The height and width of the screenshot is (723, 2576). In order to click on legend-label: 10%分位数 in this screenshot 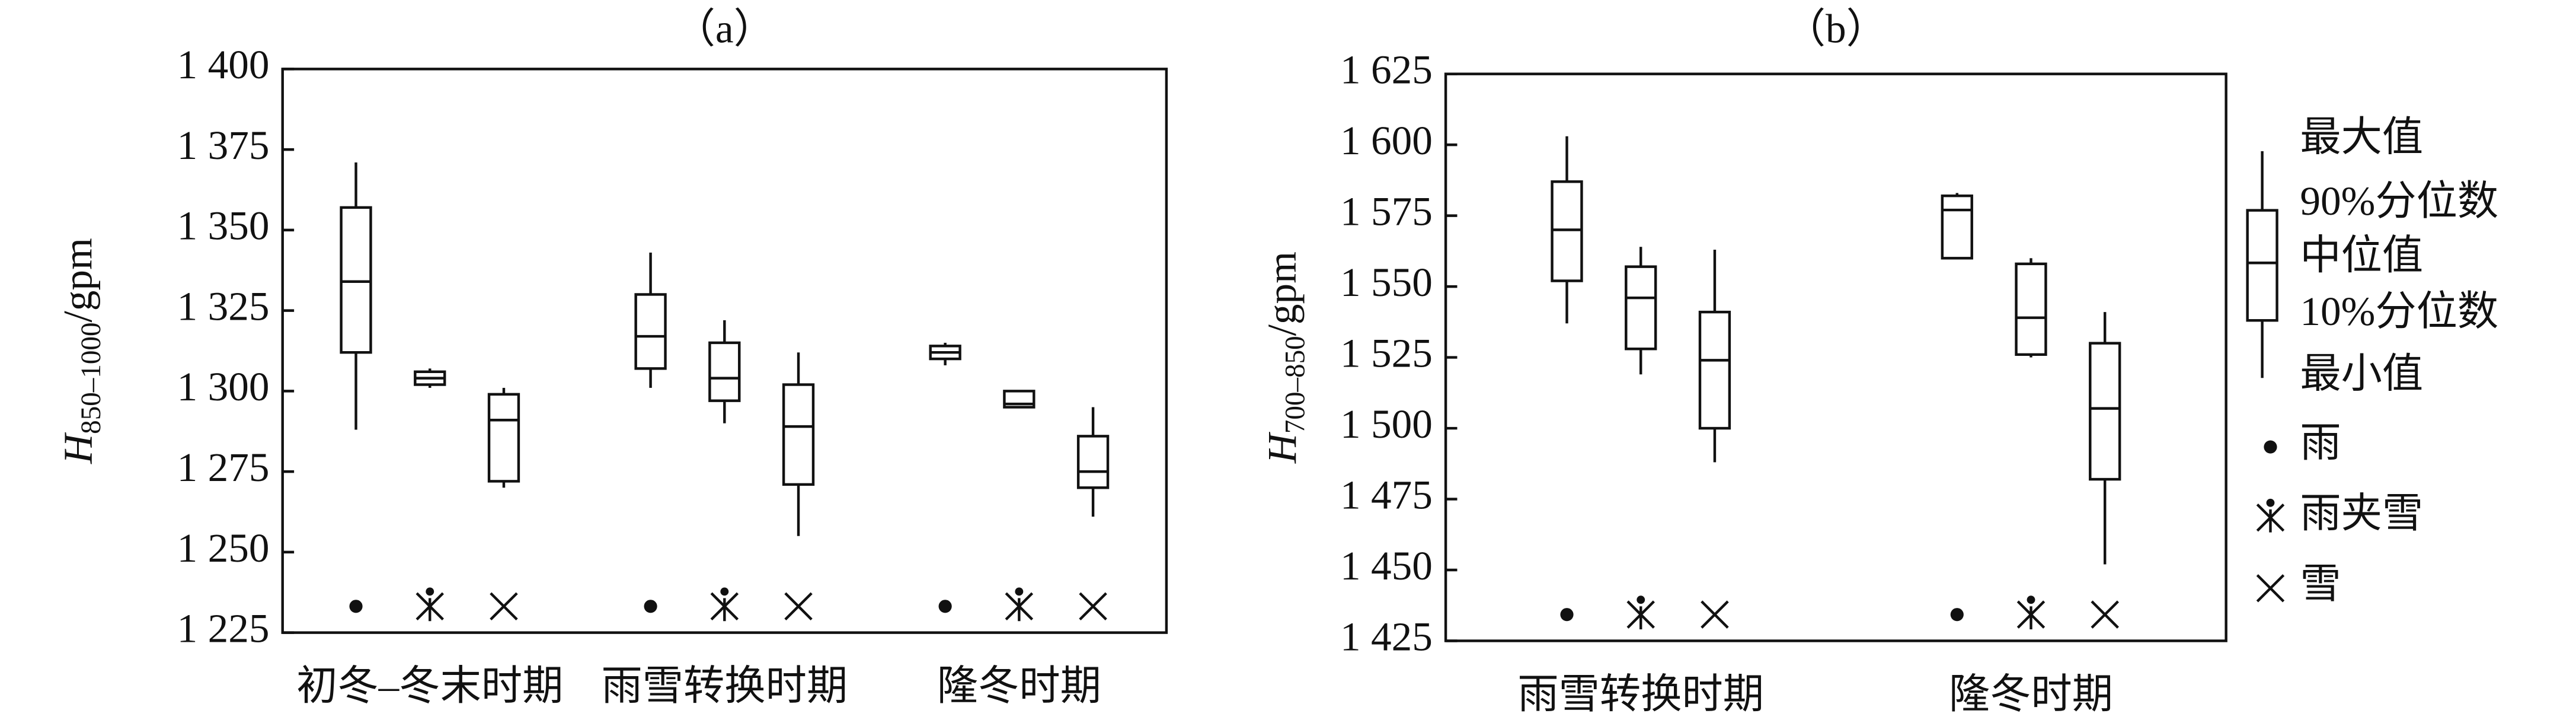, I will do `click(2399, 311)`.